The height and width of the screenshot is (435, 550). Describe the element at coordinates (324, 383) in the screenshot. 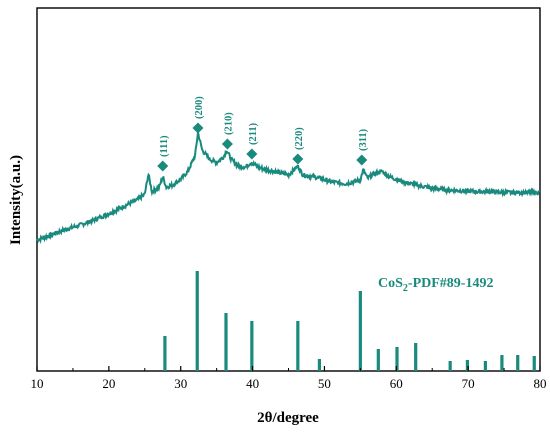

I see `x-tick-label: 50` at that location.